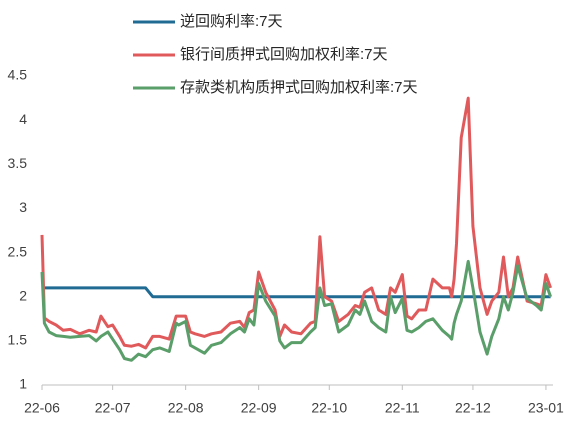 The height and width of the screenshot is (434, 572). I want to click on x-tick-label: 23-01, so click(546, 408).